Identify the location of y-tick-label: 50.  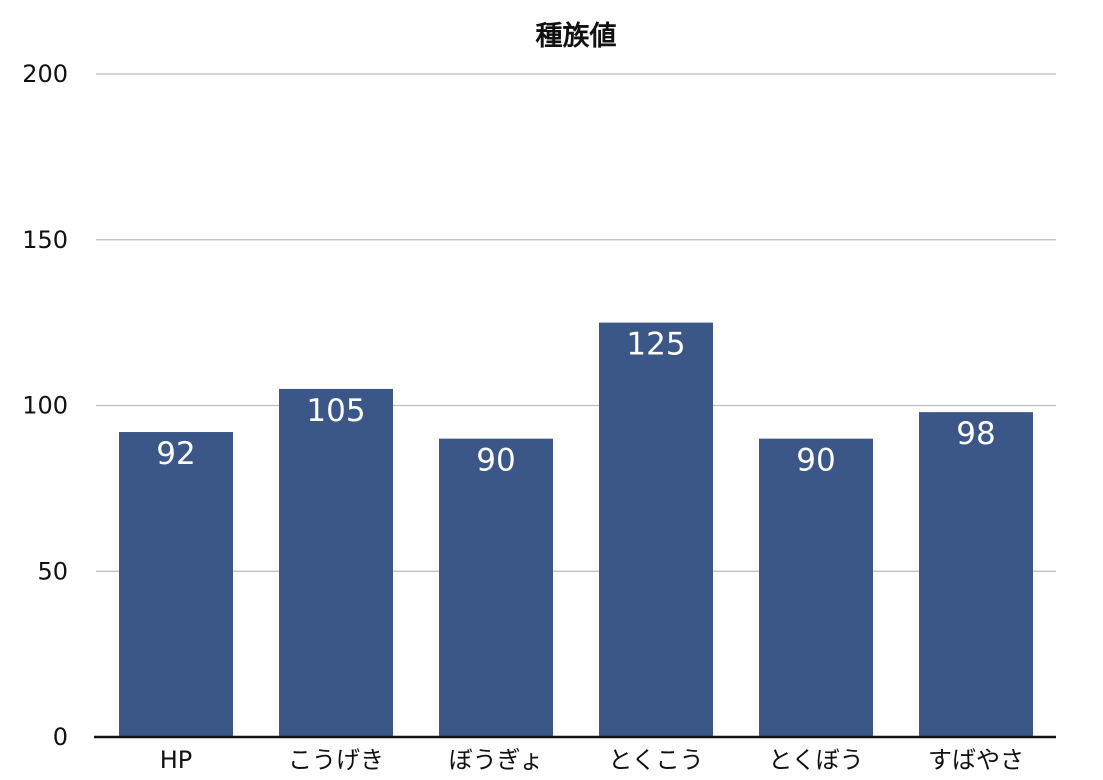
(52, 571).